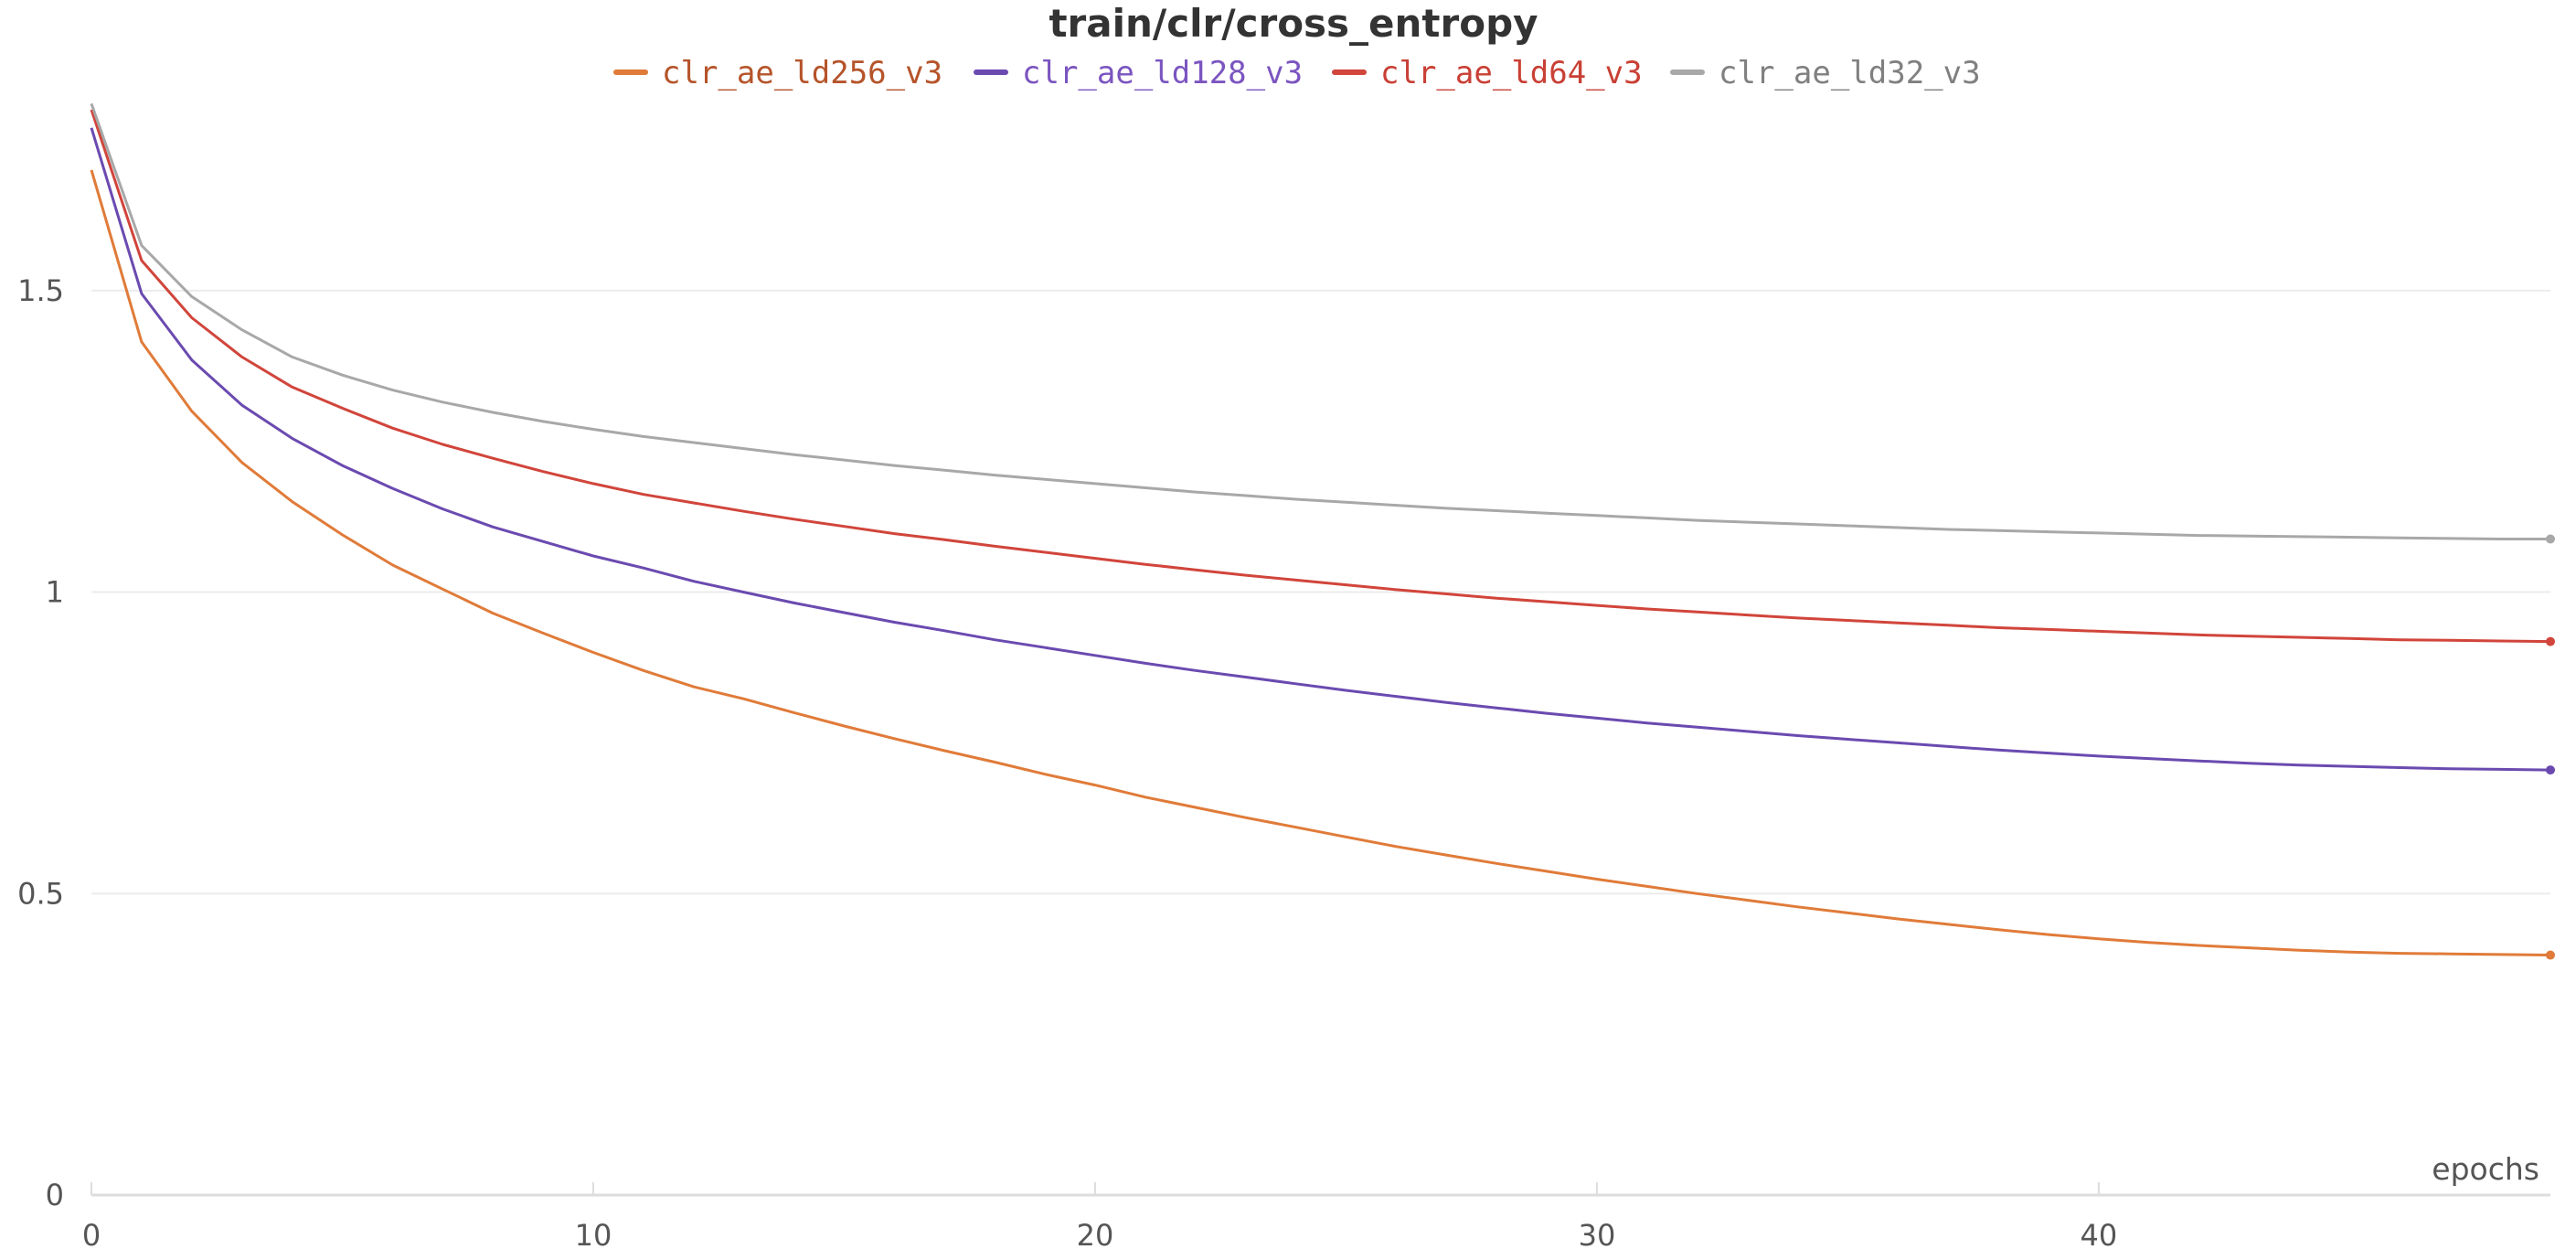 The image size is (2576, 1260). I want to click on legend-label: clr_ae_ld64_v3, so click(1512, 73).